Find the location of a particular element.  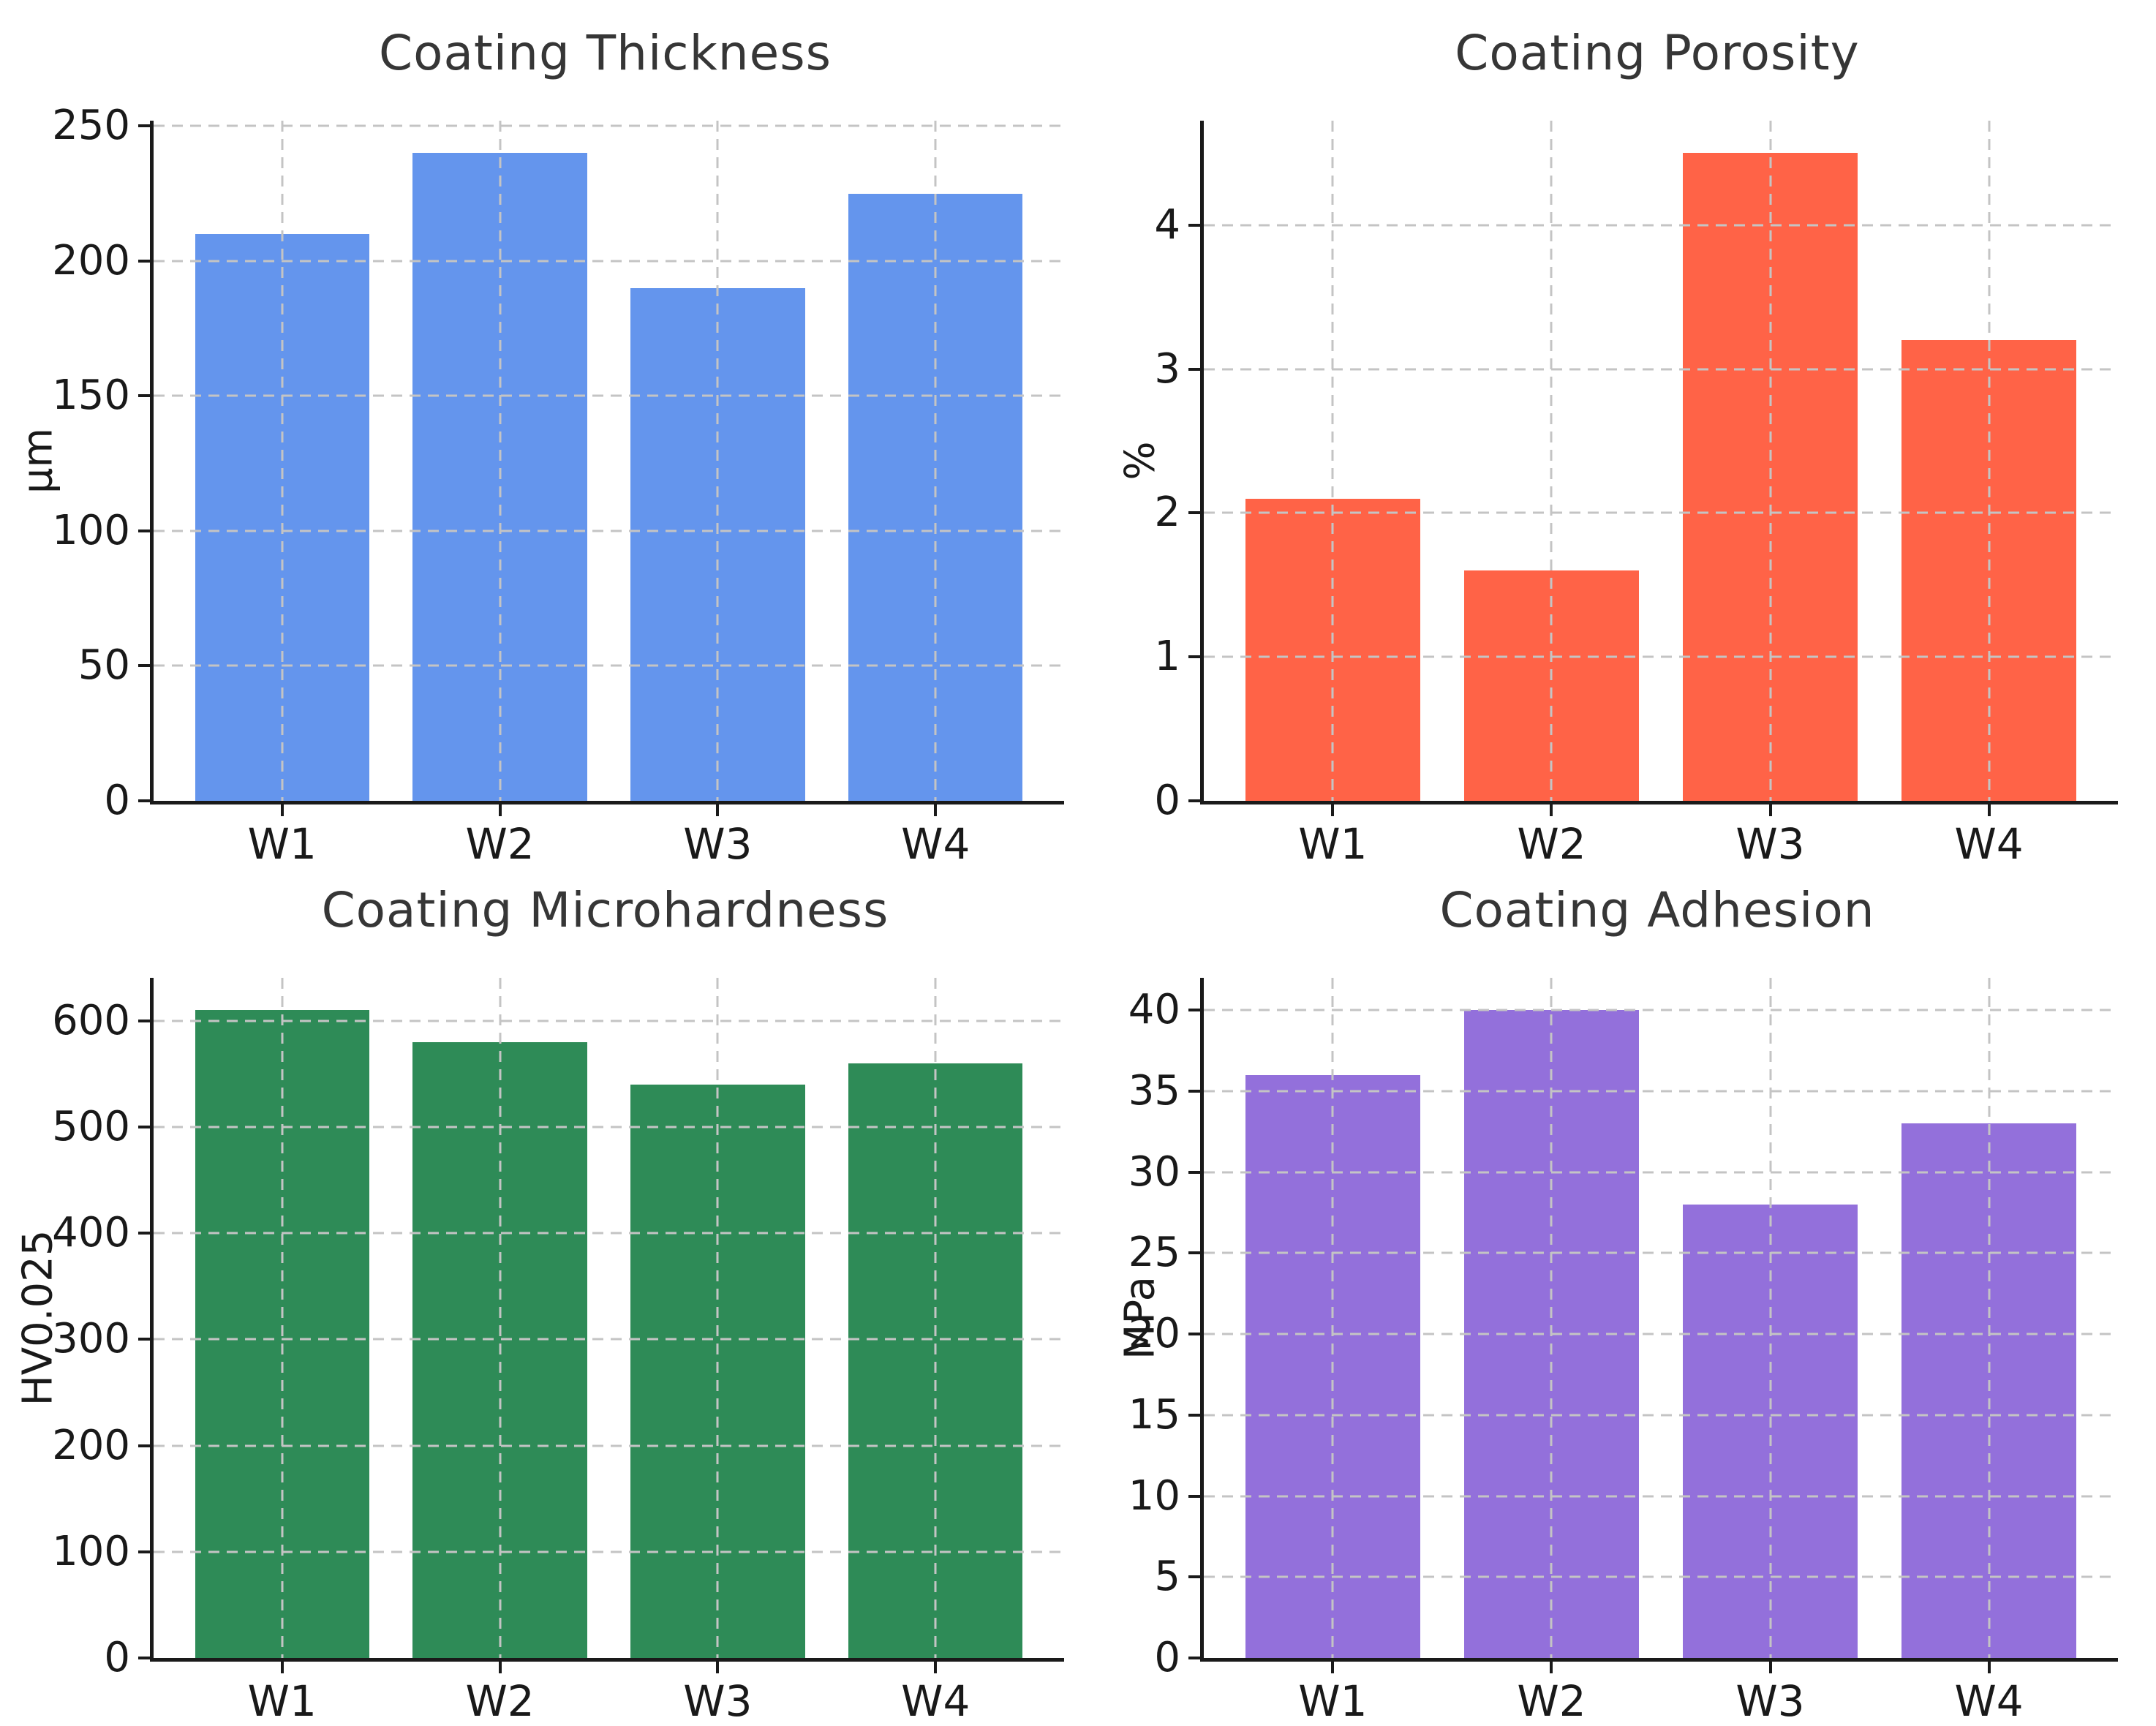

y-tick-label: 40 is located at coordinates (1154, 1010).